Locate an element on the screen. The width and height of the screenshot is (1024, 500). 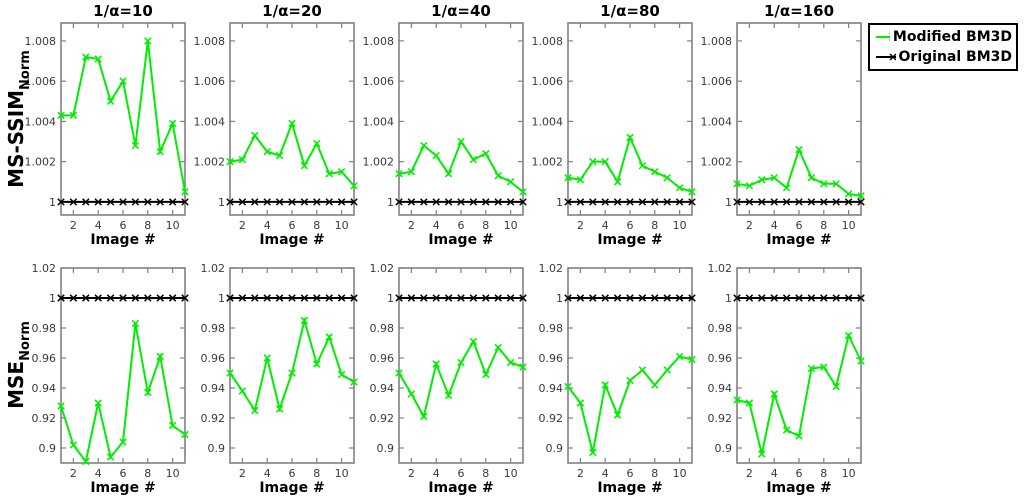
legend-entry-original-bm3d: Original BM3D is located at coordinates (943, 57).